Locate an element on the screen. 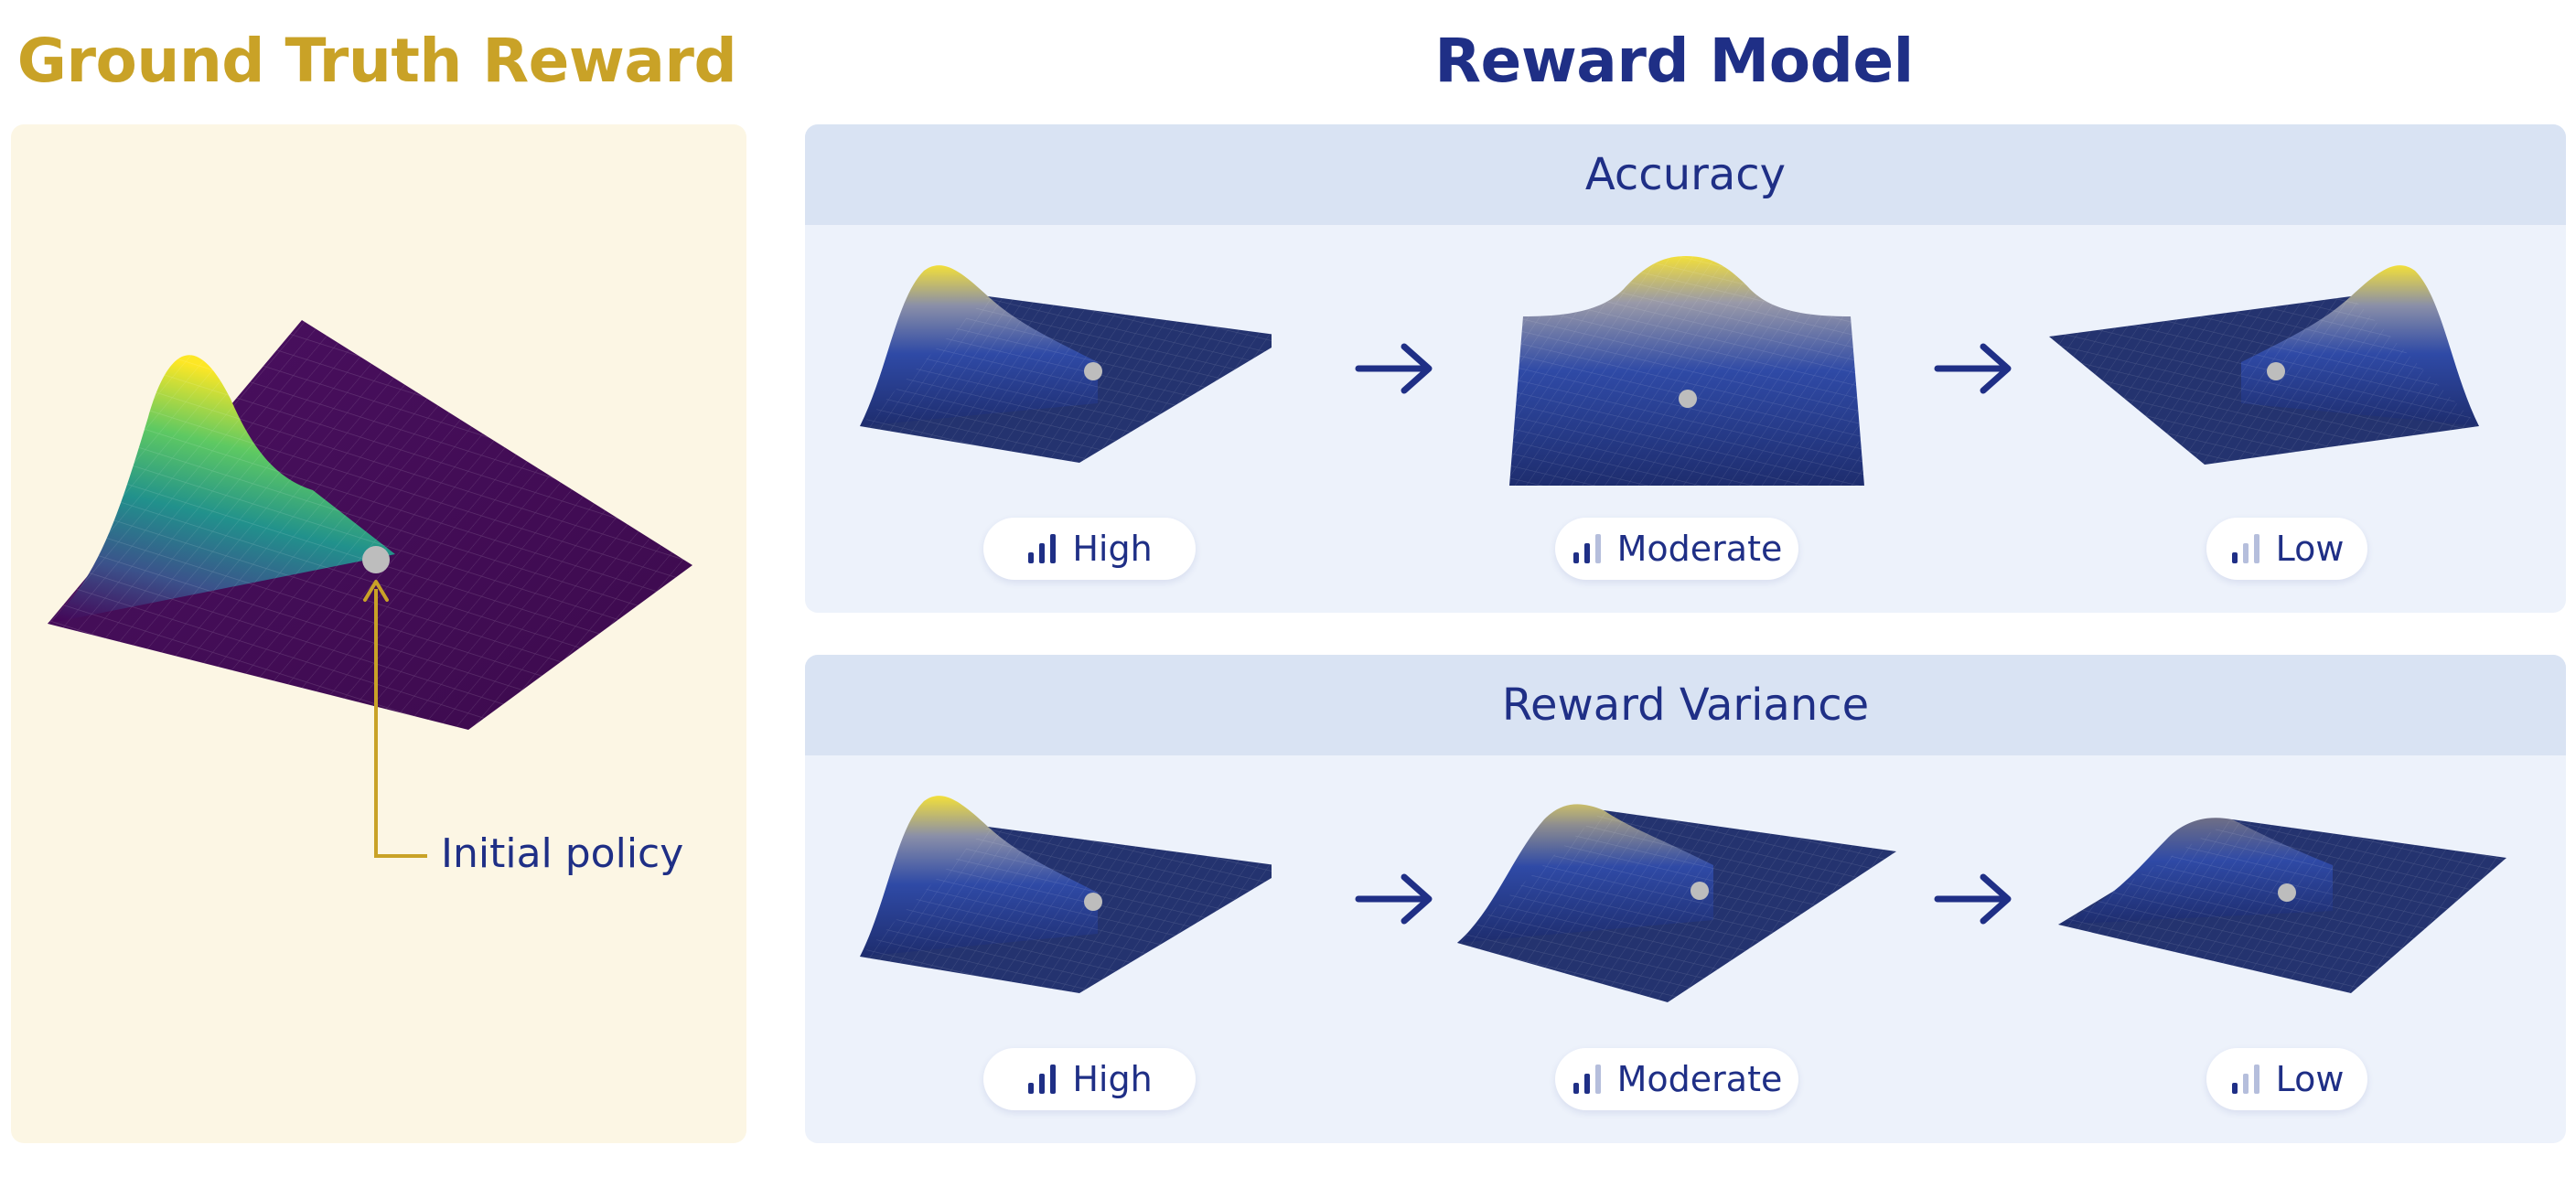 The width and height of the screenshot is (2576, 1177). variance-moderate-surface is located at coordinates (1677, 903).